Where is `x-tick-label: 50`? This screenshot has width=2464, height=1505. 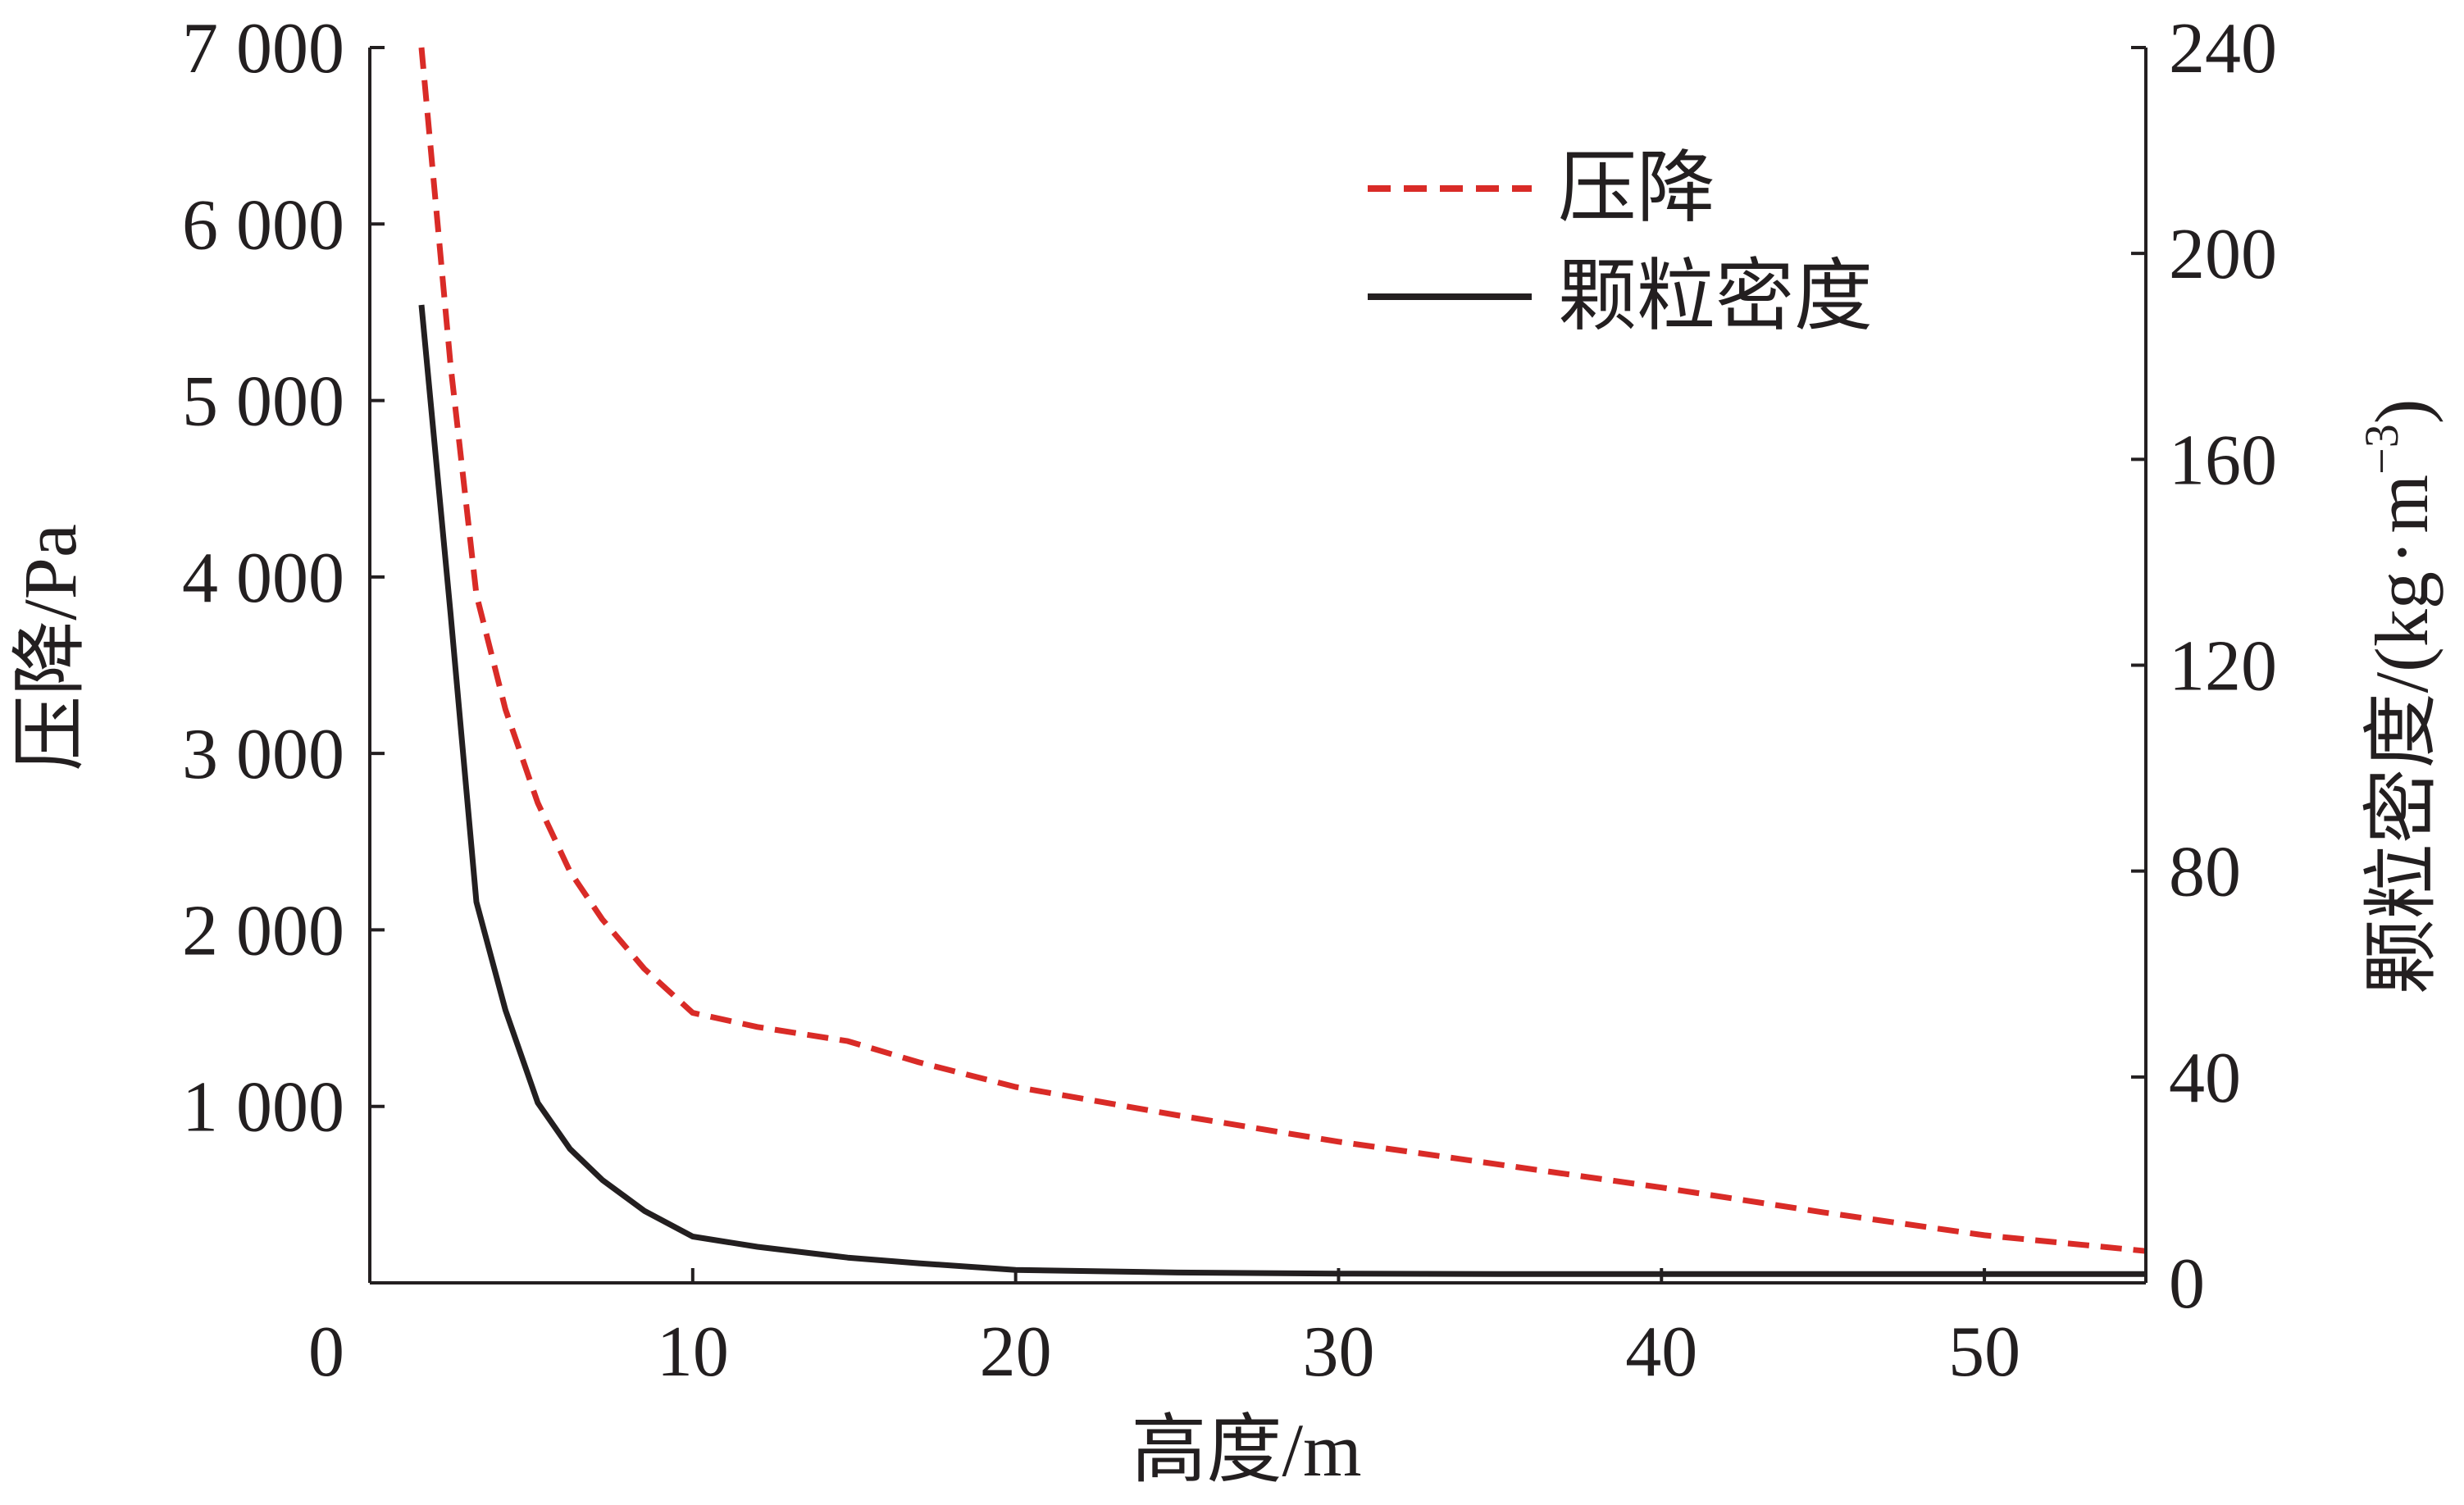 x-tick-label: 50 is located at coordinates (1984, 1352).